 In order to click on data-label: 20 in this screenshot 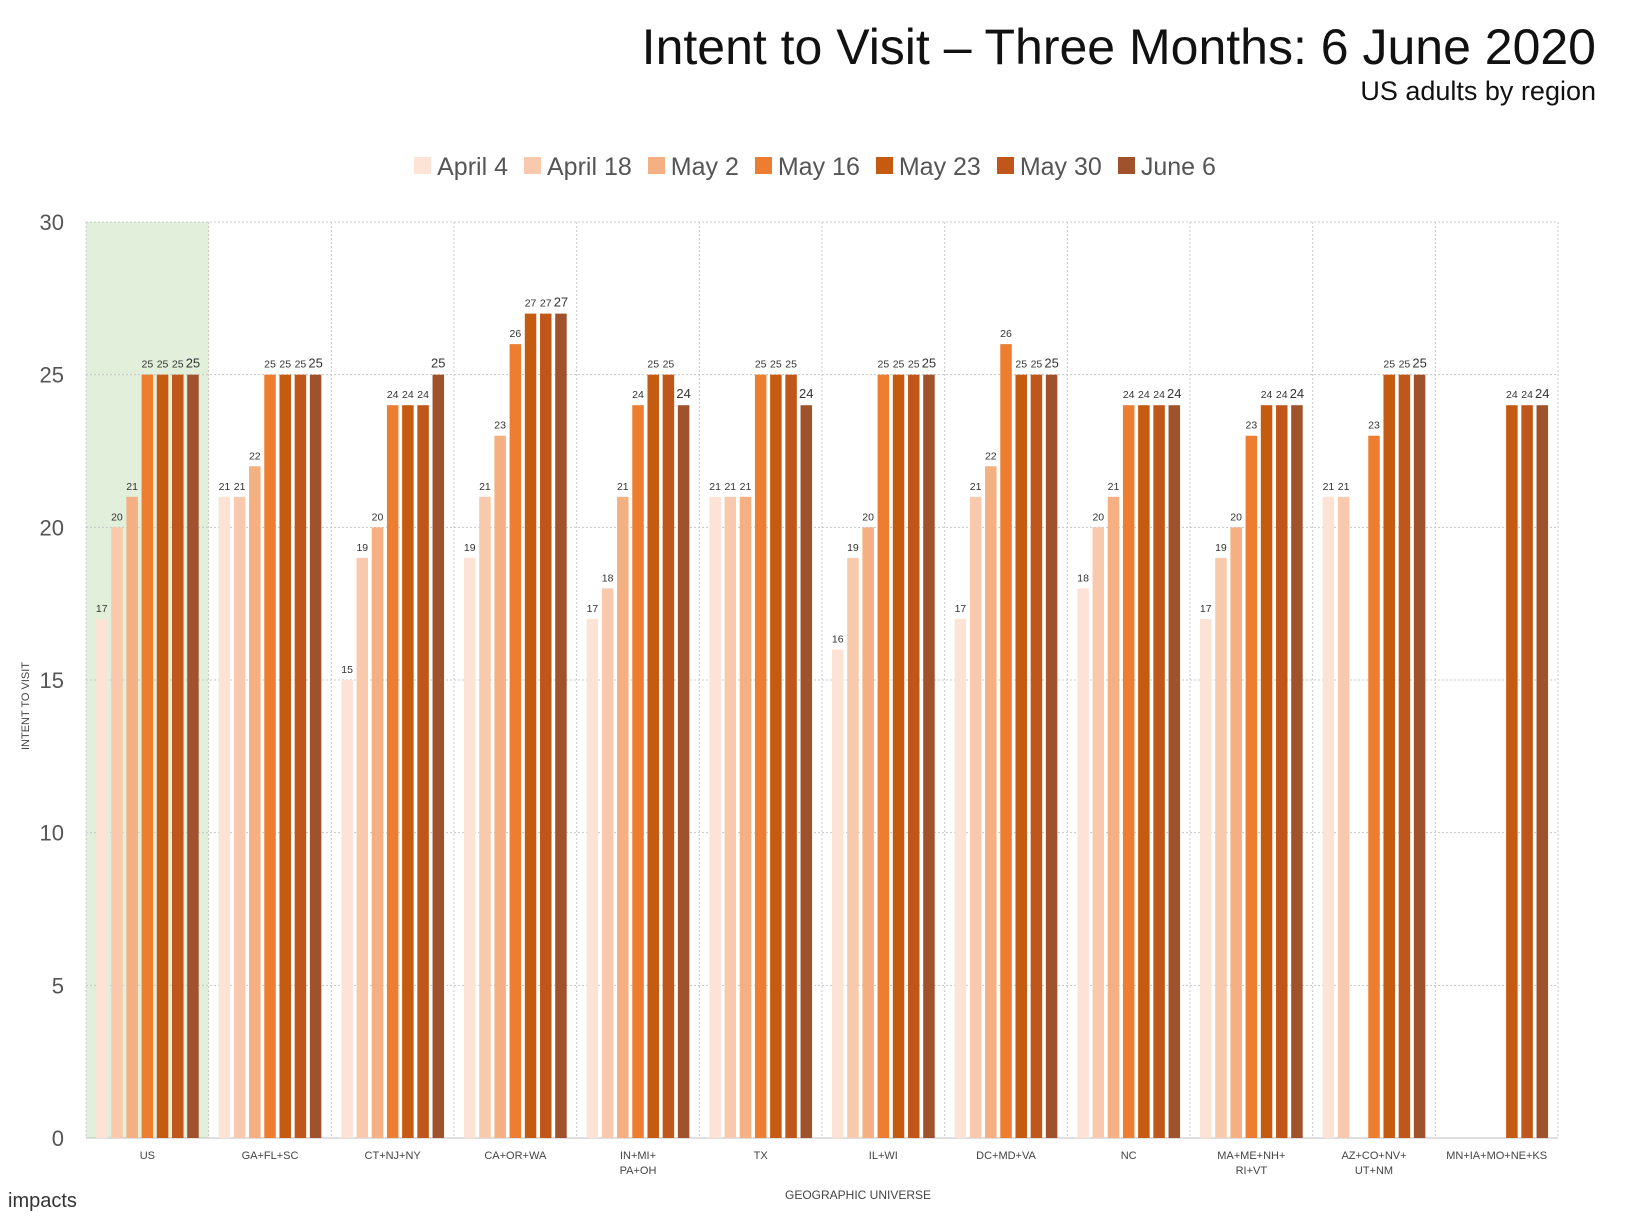, I will do `click(1098, 517)`.